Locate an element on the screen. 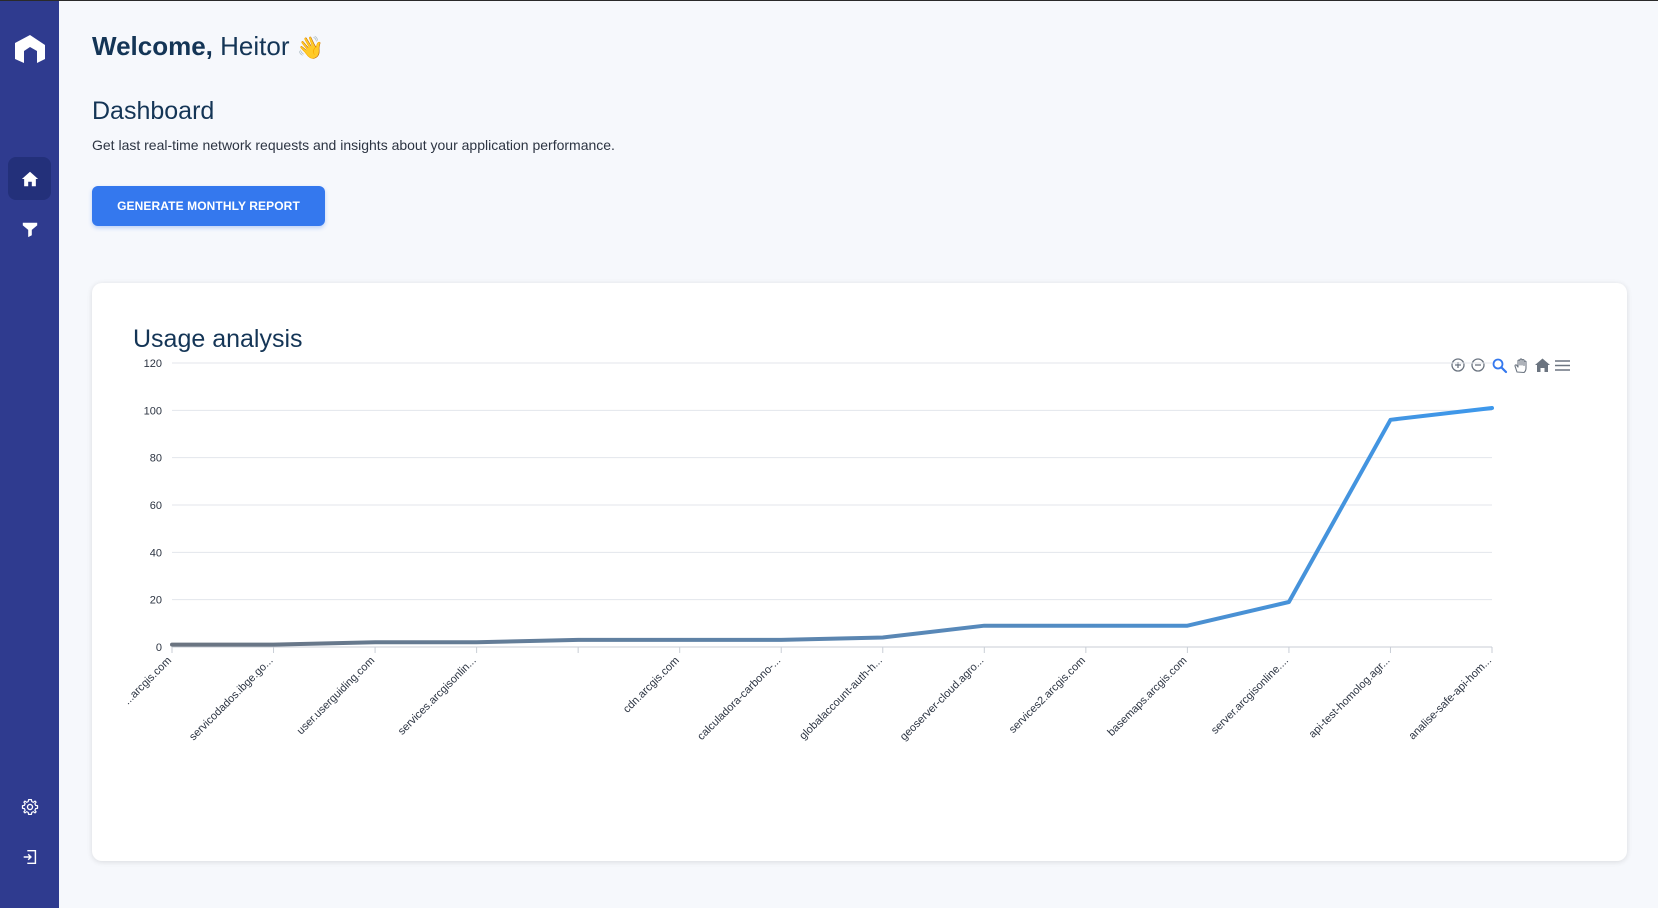 Image resolution: width=1658 pixels, height=908 pixels. sidebar is located at coordinates (29, 454).